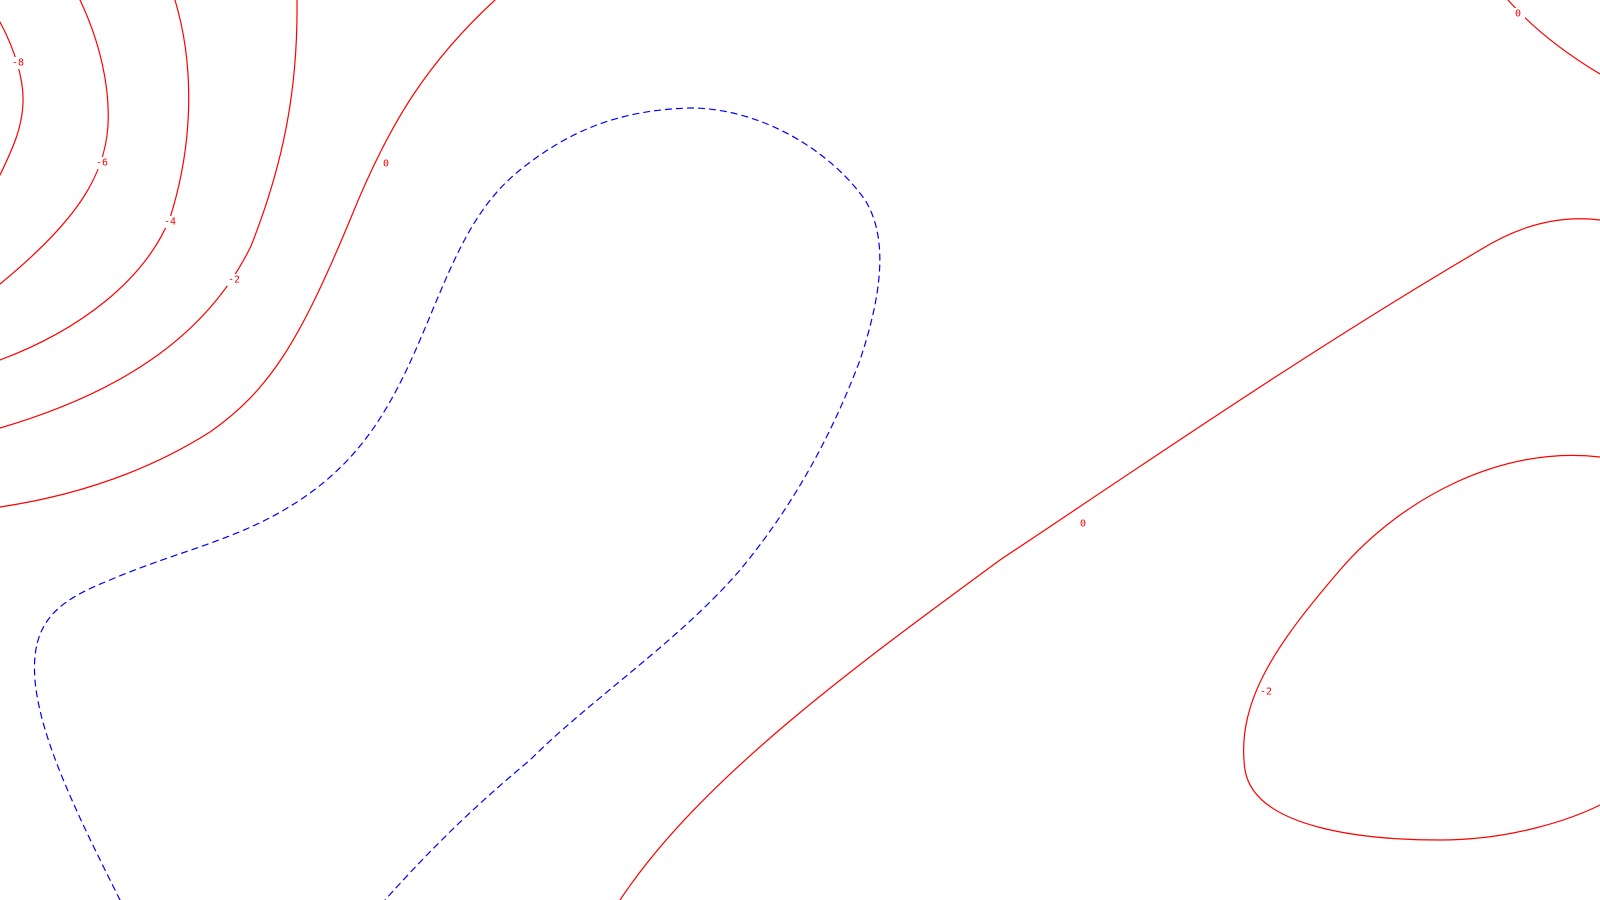  I want to click on contour-line-level-m8, so click(12, 98).